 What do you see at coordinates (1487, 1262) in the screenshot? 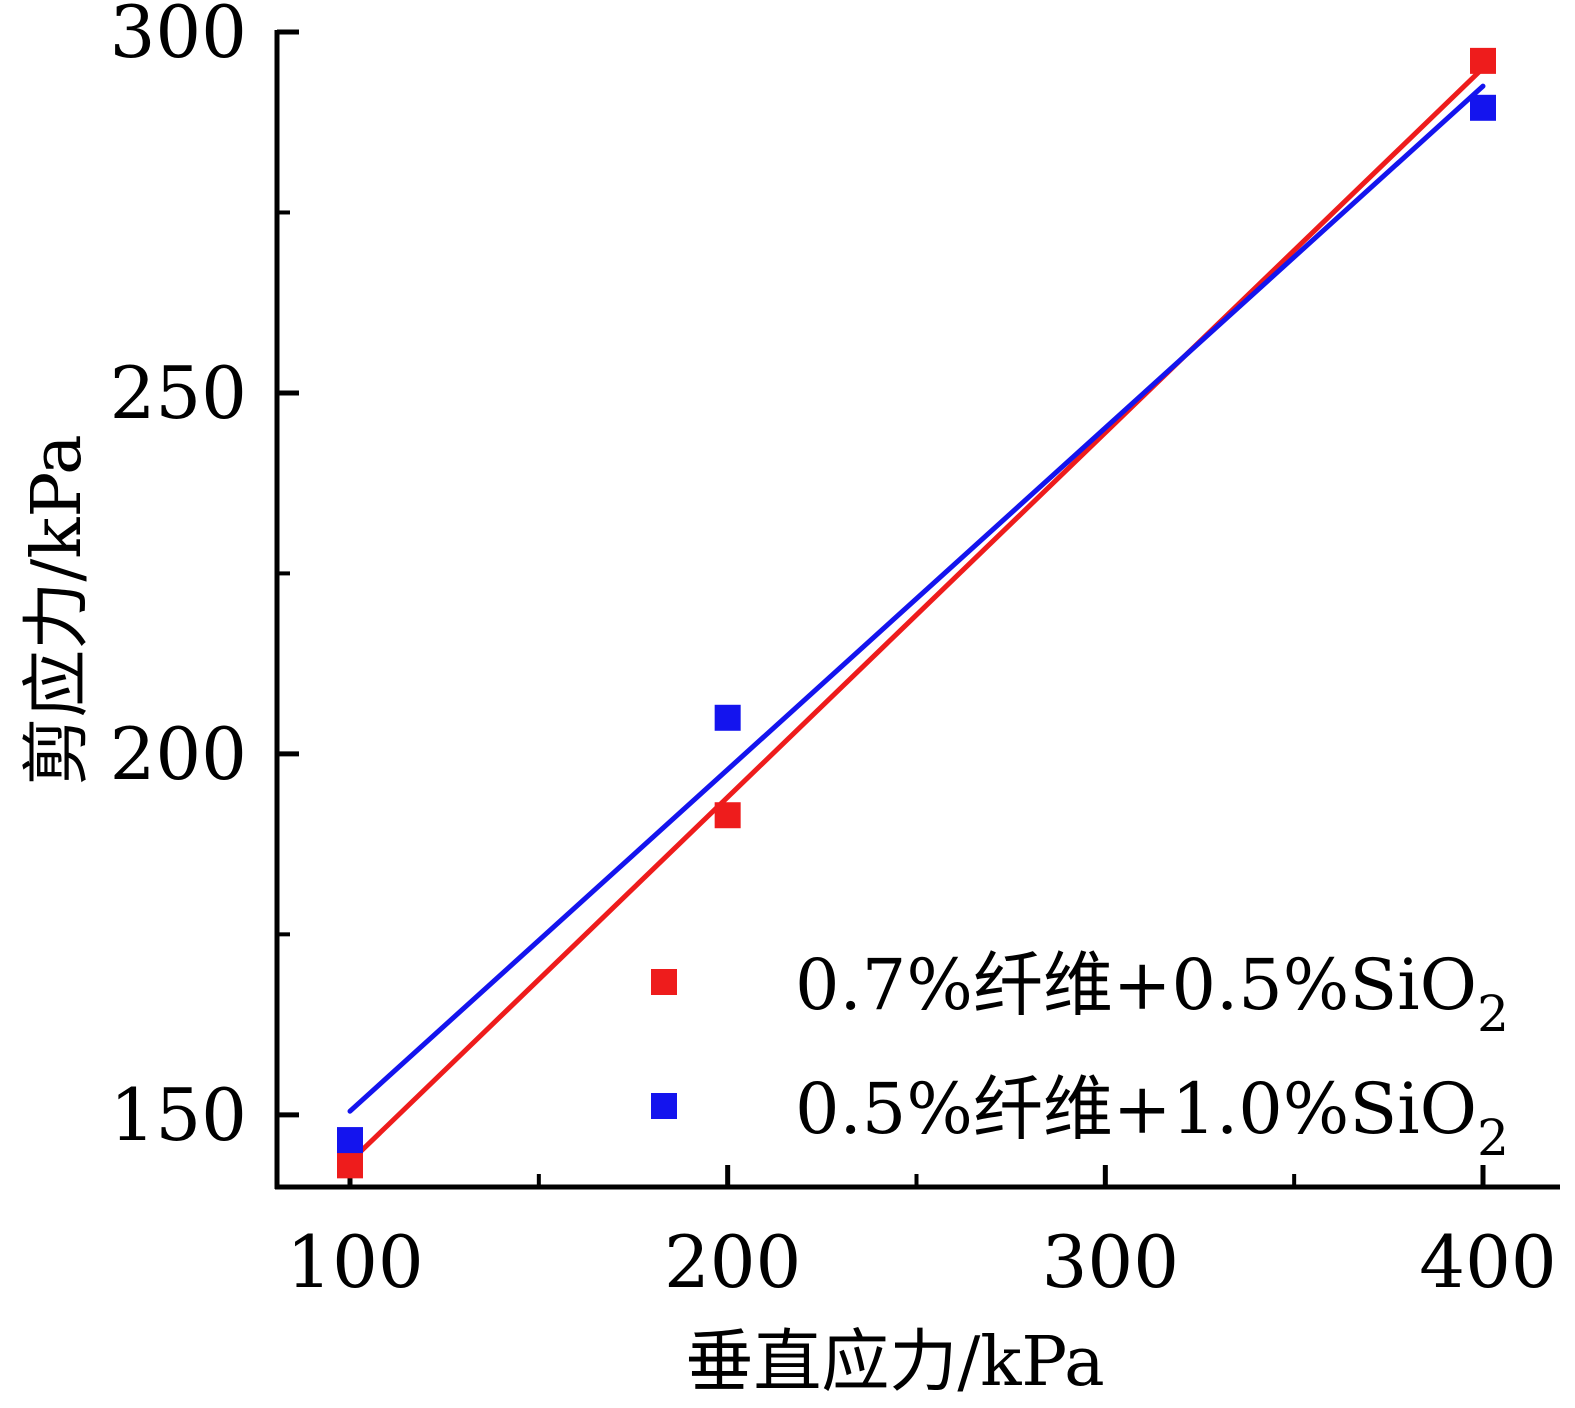
I see `x-tick-label: 400` at bounding box center [1487, 1262].